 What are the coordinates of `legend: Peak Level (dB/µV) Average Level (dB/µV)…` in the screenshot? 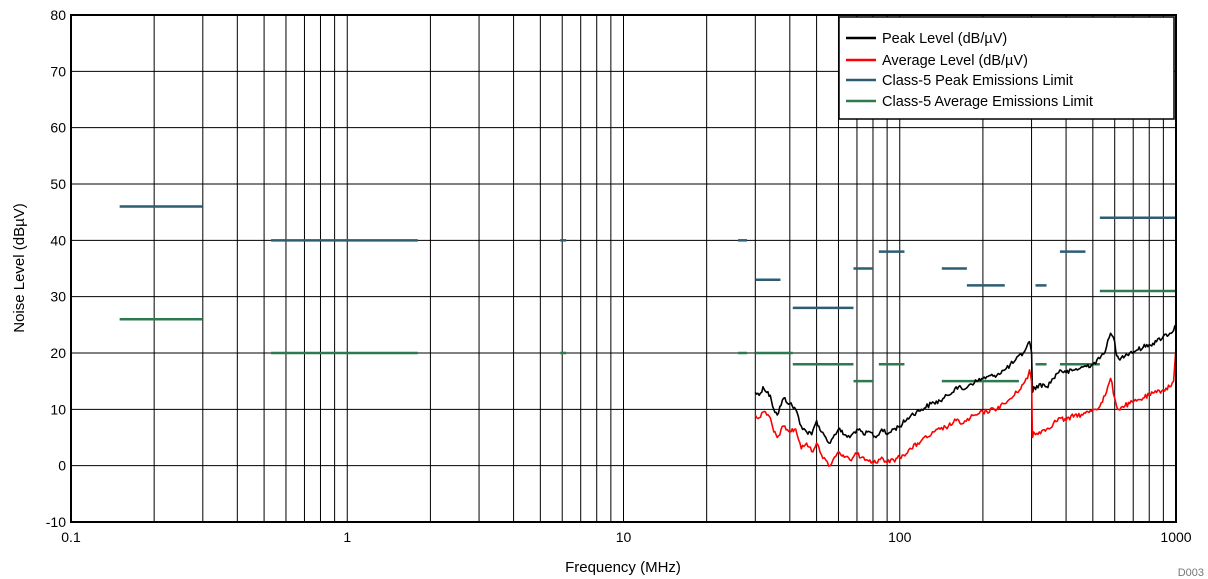 It's located at (1006, 68).